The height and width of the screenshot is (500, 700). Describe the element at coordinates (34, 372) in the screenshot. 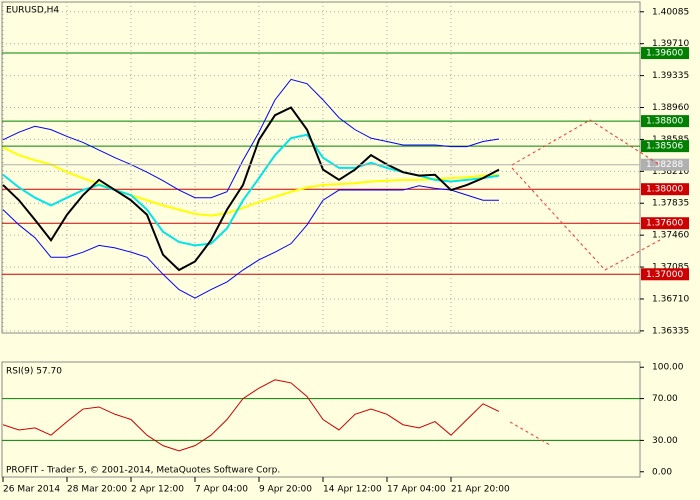

I see `rsi-title: RSI(9) 57.70` at that location.